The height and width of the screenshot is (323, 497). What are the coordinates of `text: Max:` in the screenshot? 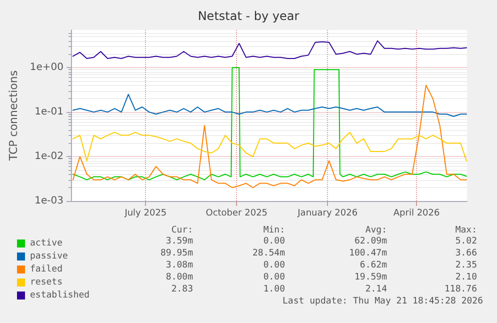 It's located at (466, 231).